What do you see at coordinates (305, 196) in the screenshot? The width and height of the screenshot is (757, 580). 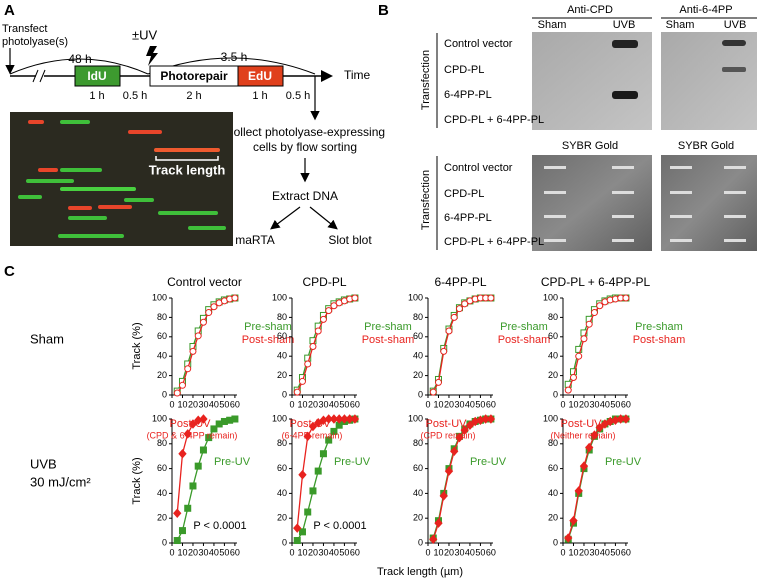 I see `step: Extract DNA` at bounding box center [305, 196].